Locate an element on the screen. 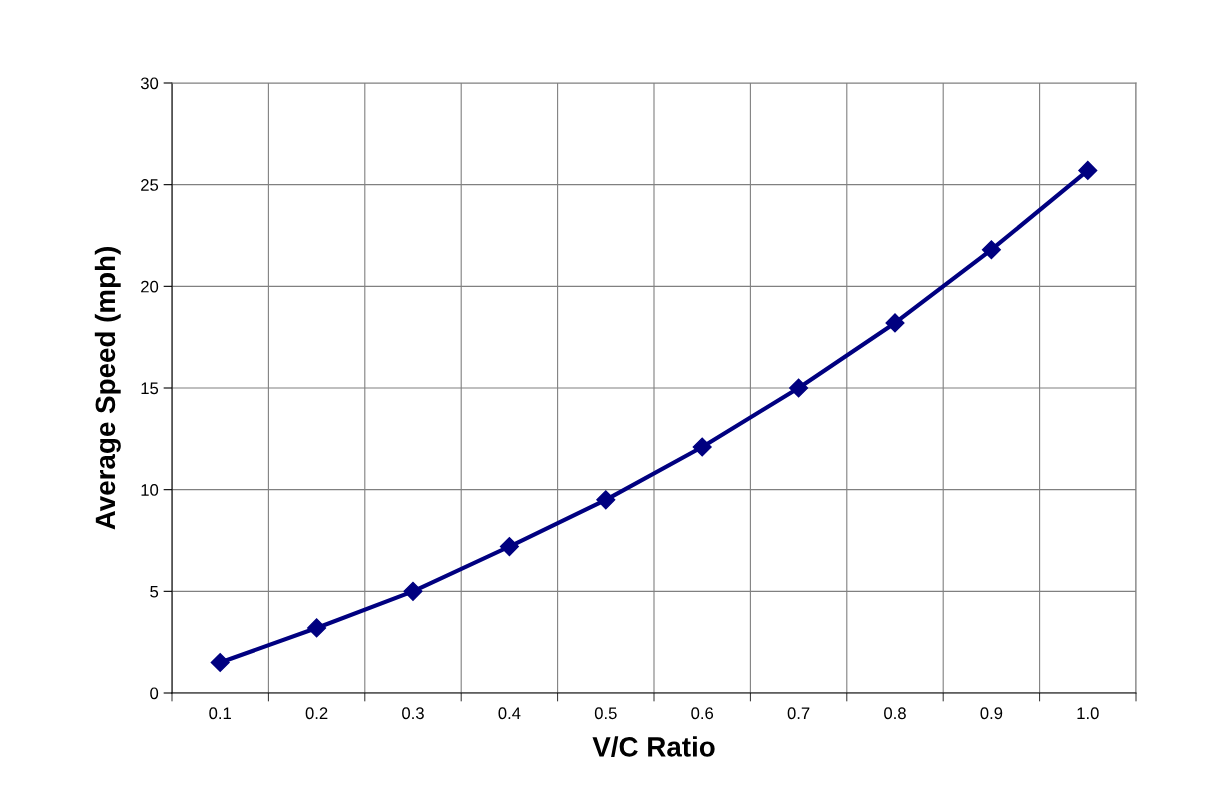 This screenshot has height=808, width=1217. y-tick-label: 10 is located at coordinates (150, 490).